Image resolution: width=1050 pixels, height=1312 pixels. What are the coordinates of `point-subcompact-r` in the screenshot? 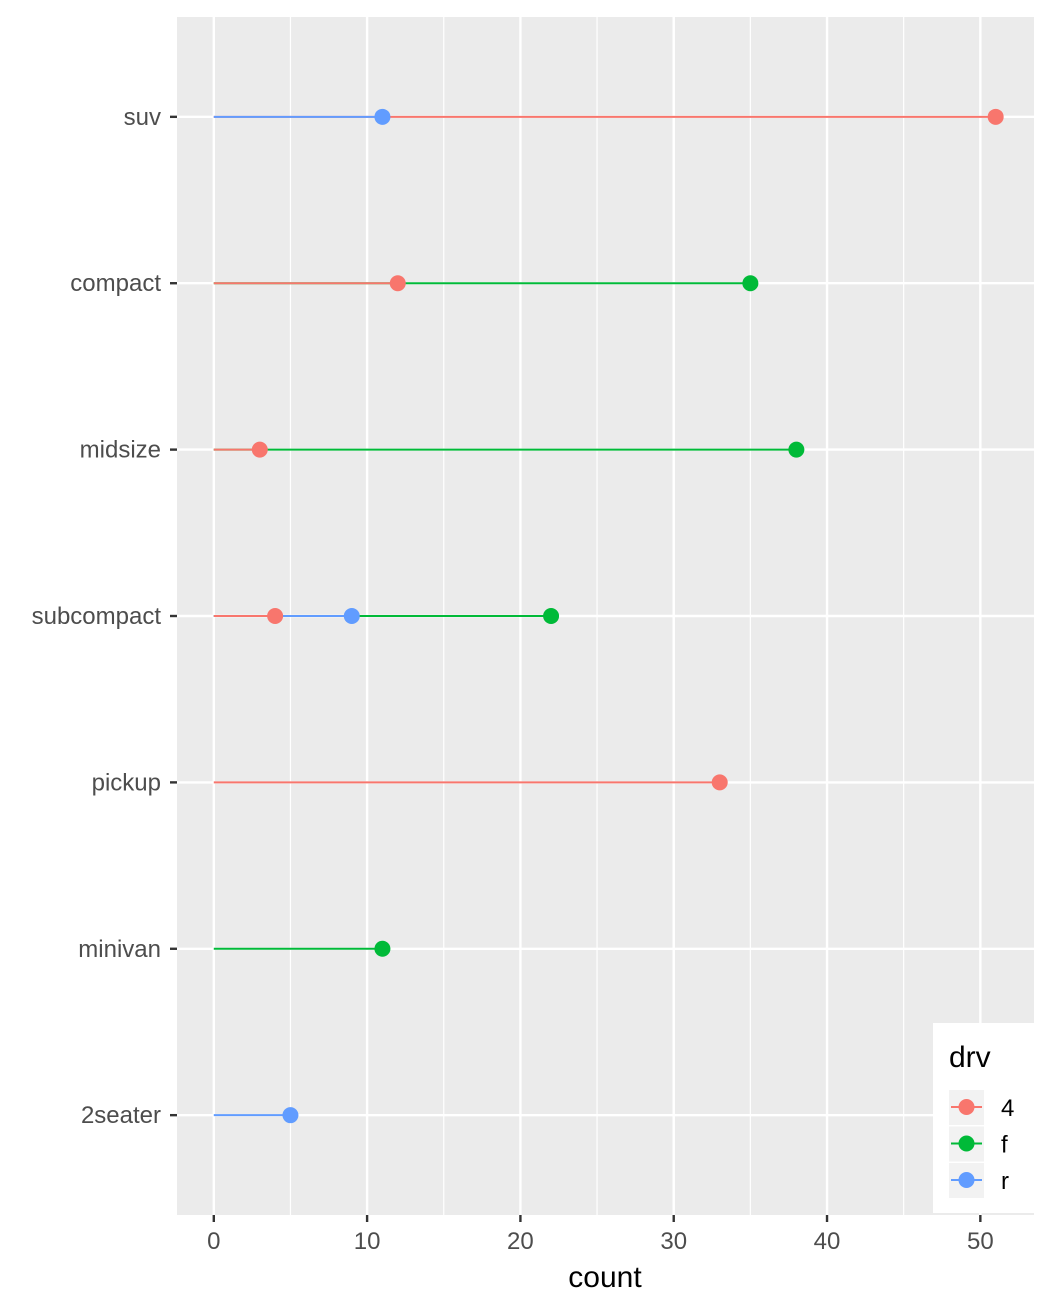 It's located at (351, 616).